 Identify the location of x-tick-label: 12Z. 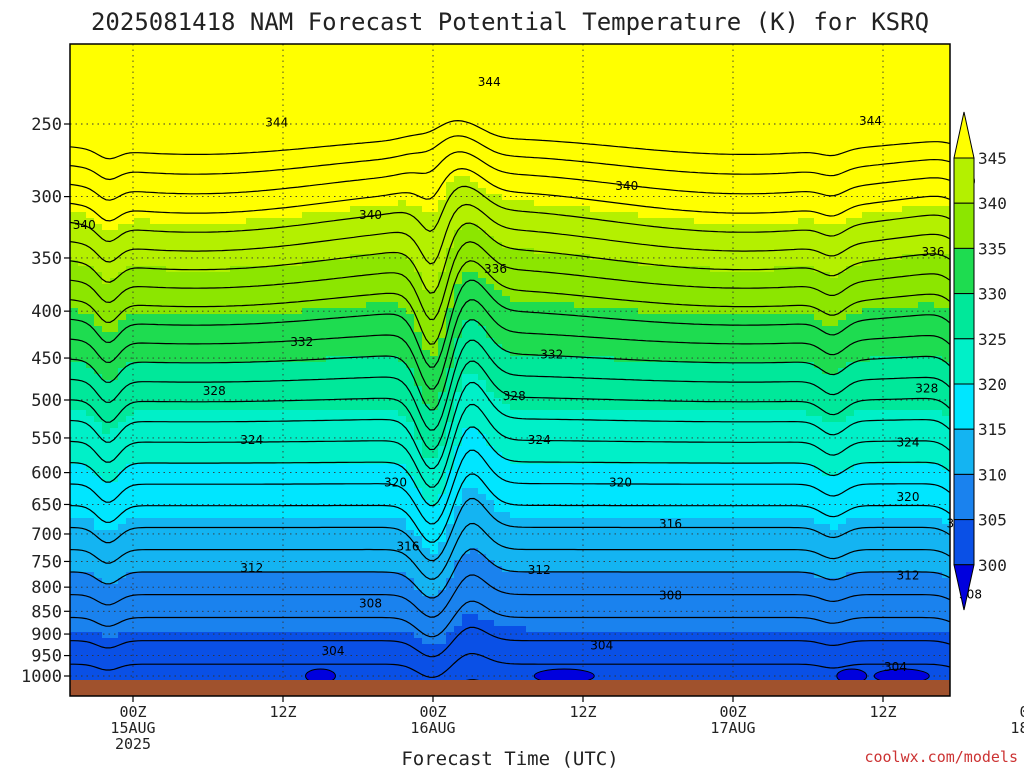
(582, 712).